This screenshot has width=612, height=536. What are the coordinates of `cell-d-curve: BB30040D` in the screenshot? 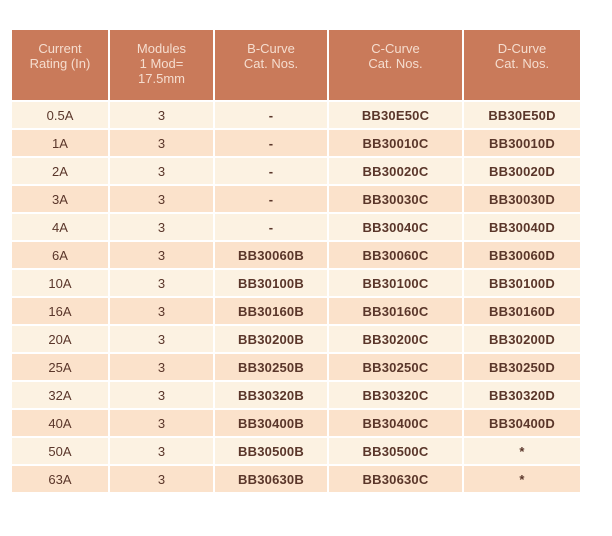 It's located at (522, 227).